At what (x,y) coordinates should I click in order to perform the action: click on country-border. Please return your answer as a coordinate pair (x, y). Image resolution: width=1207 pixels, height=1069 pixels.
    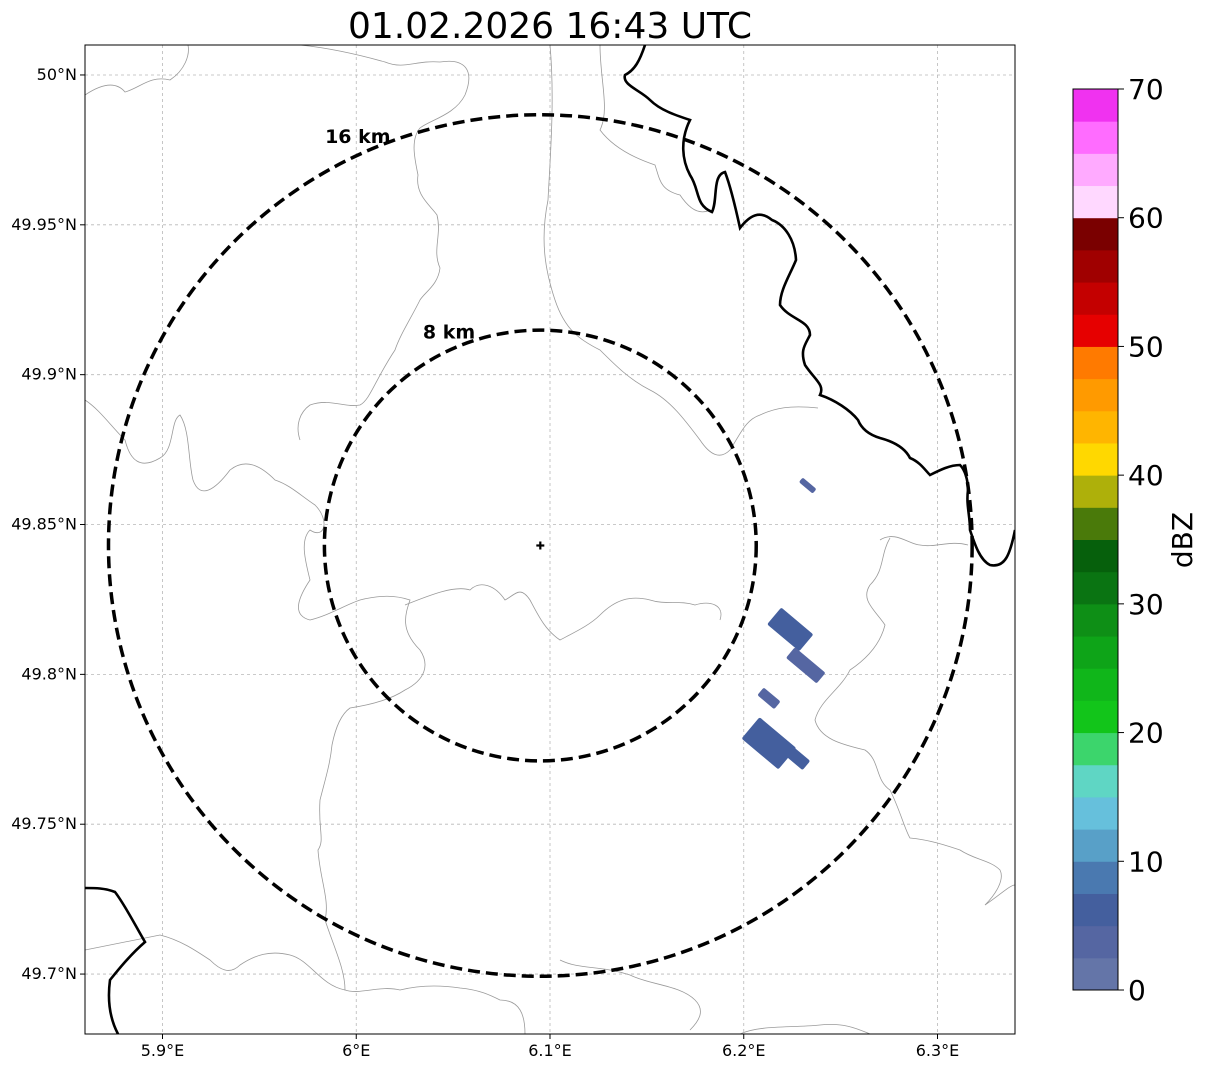
    Looking at the image, I should click on (116, 960).